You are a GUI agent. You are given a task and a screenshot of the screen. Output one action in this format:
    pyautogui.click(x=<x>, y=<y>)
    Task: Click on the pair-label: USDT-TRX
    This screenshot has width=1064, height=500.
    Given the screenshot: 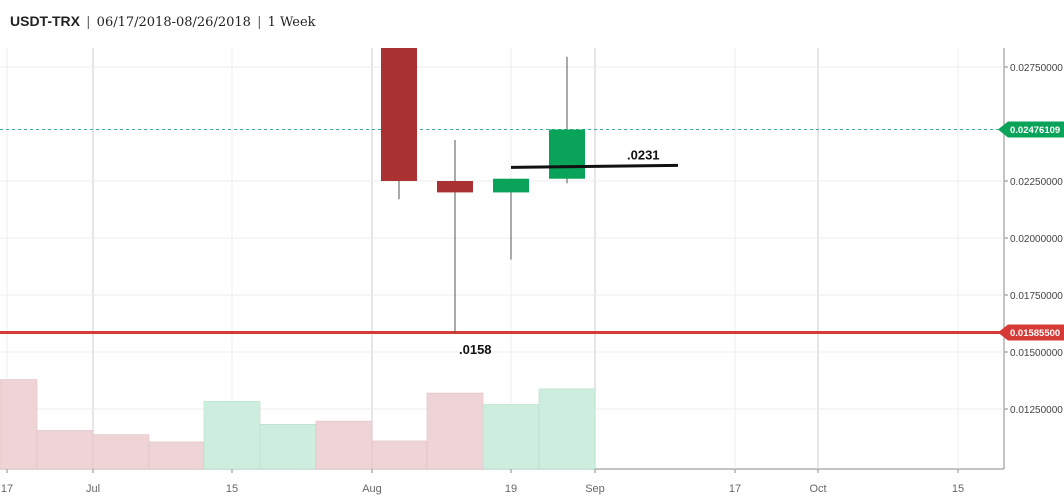 What is the action you would take?
    pyautogui.click(x=45, y=21)
    